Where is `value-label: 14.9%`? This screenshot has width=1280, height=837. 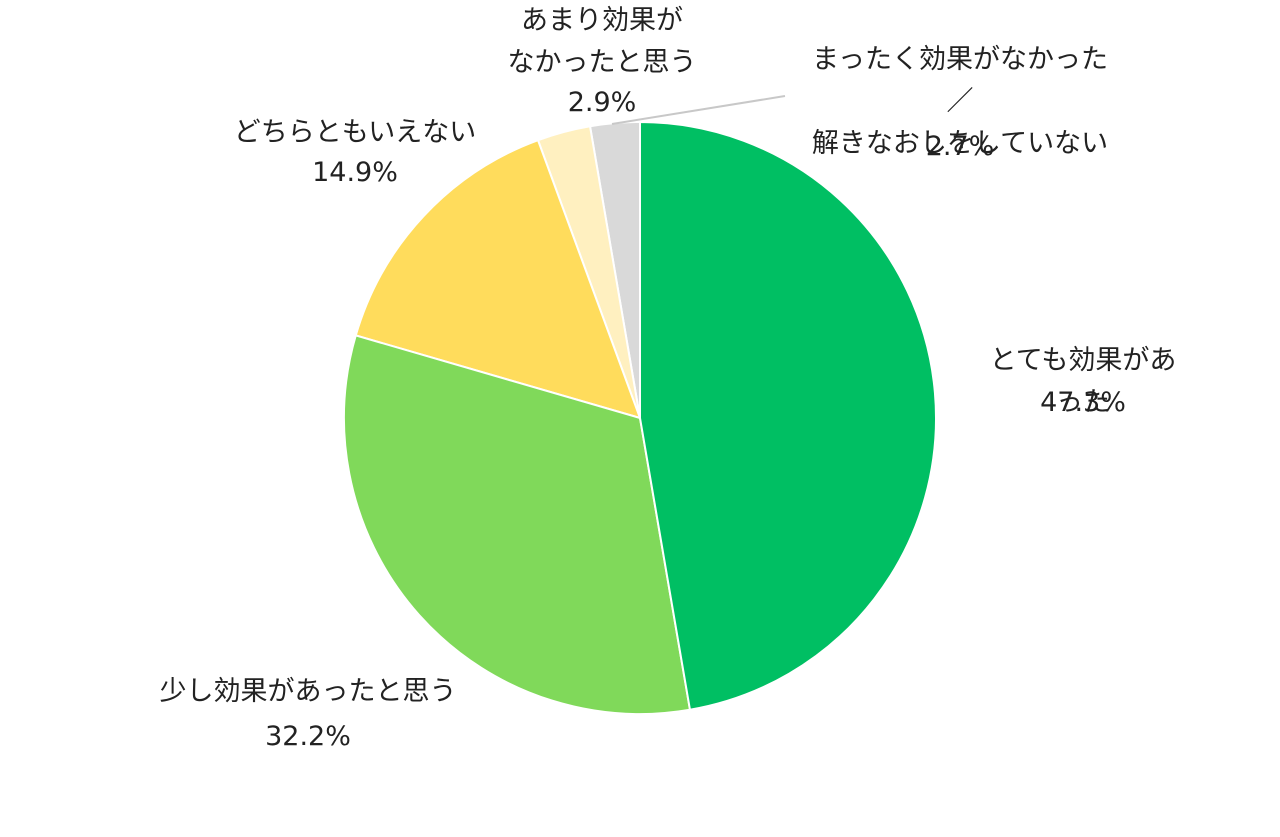 value-label: 14.9% is located at coordinates (355, 172).